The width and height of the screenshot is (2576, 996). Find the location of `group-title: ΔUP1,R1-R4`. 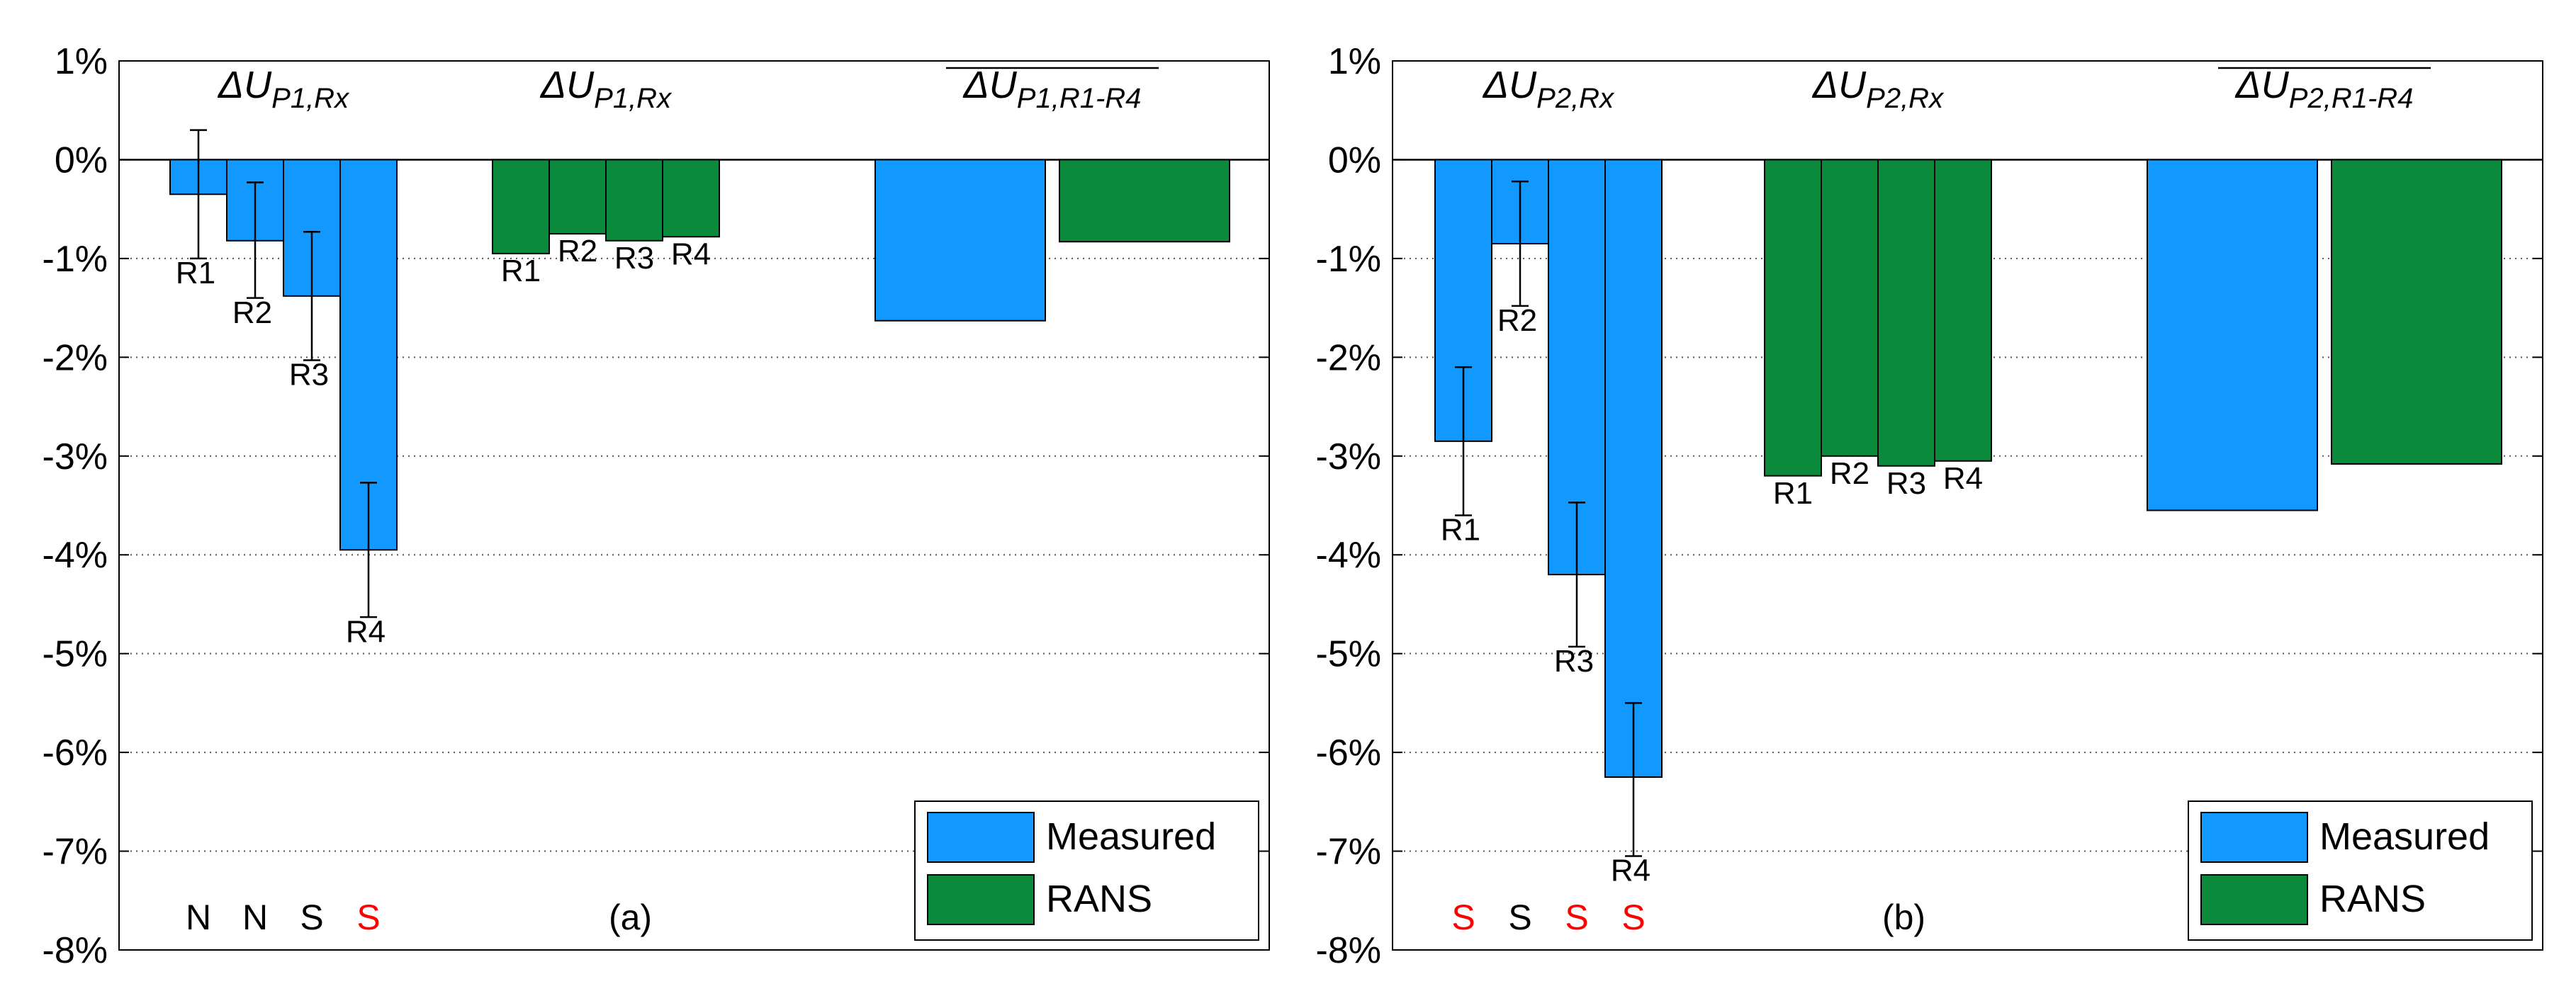

group-title: ΔUP1,R1-R4 is located at coordinates (1052, 89).